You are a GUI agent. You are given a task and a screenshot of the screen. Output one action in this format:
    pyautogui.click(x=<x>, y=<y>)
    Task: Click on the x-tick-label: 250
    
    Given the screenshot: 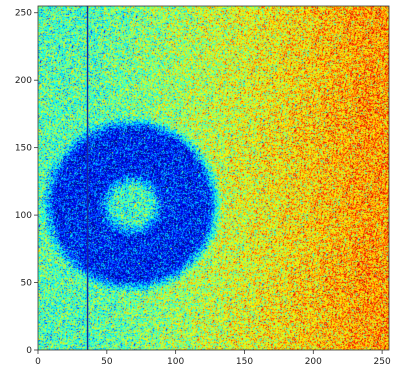 What is the action you would take?
    pyautogui.click(x=382, y=362)
    